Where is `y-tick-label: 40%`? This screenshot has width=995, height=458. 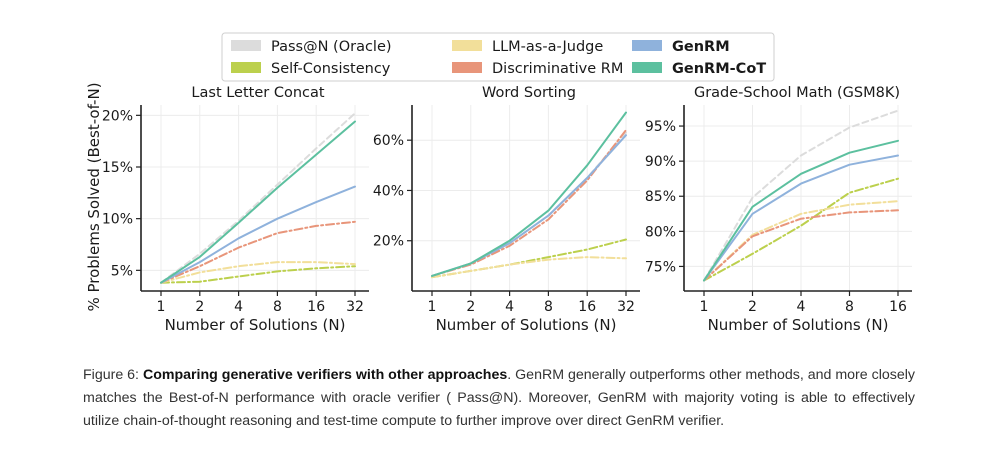
y-tick-label: 40% is located at coordinates (388, 191).